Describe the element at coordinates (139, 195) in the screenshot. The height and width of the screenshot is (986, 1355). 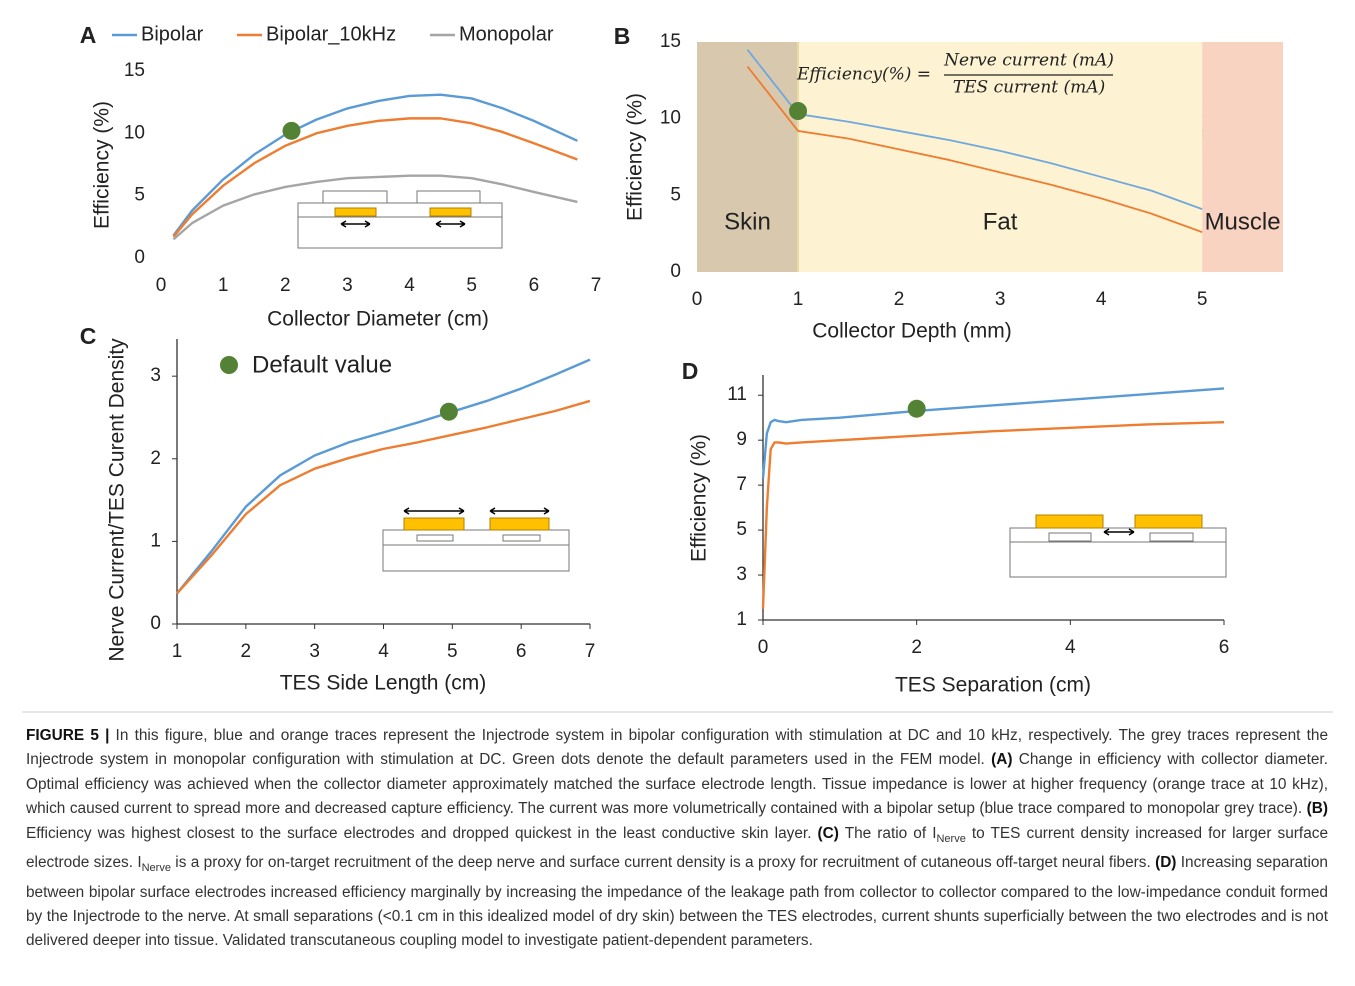
I see `y-tick-label: 5` at that location.